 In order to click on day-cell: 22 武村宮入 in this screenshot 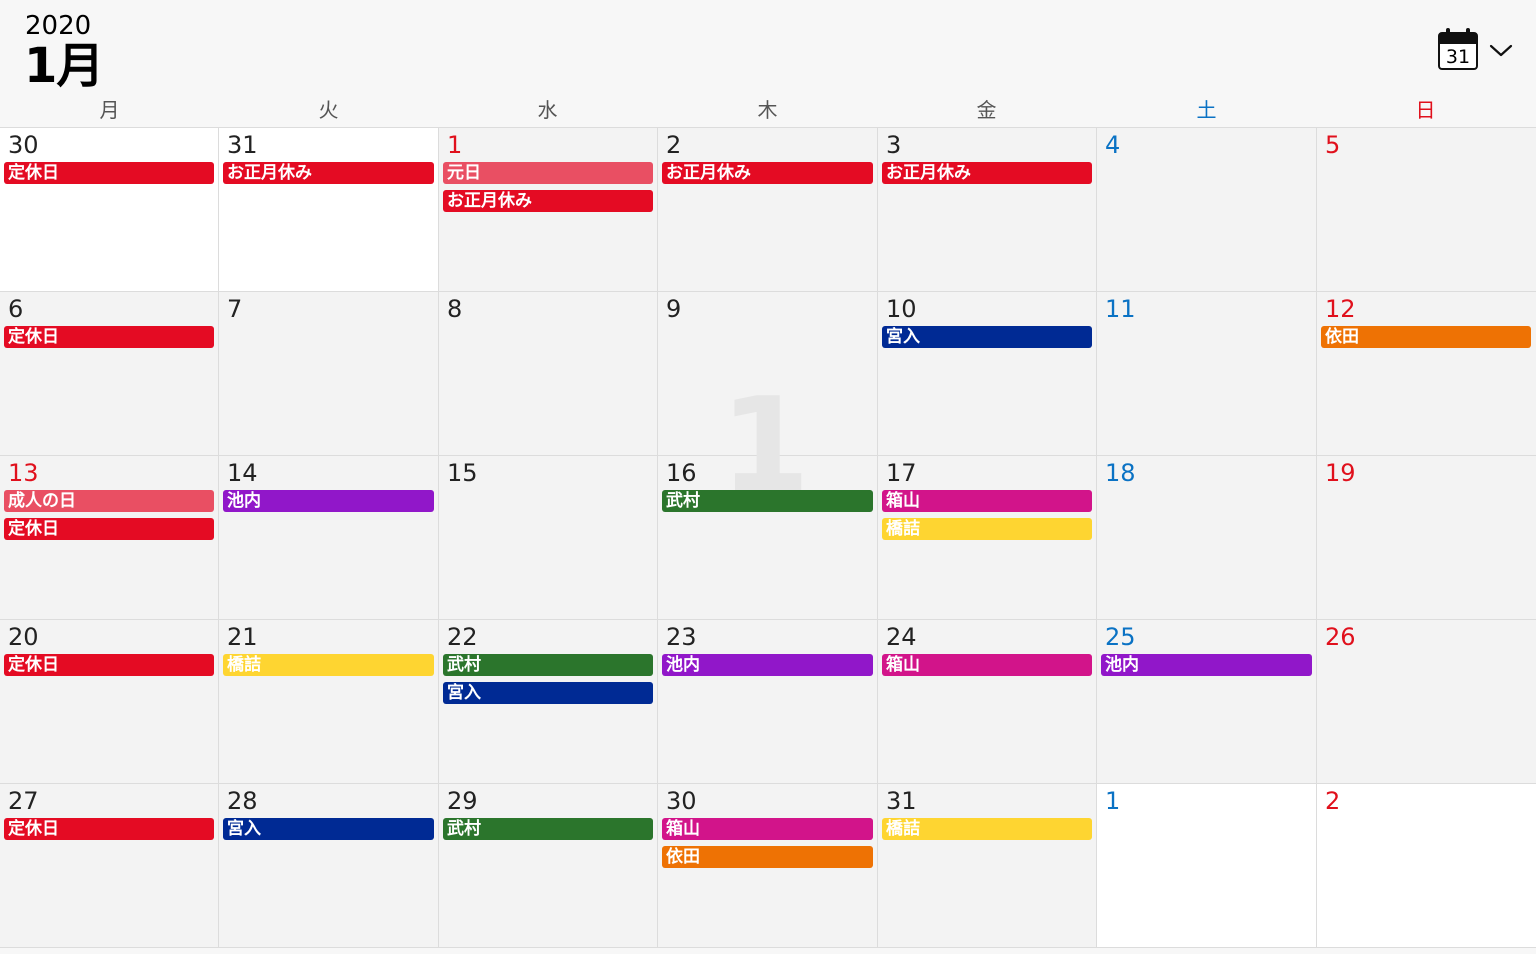, I will do `click(548, 702)`.